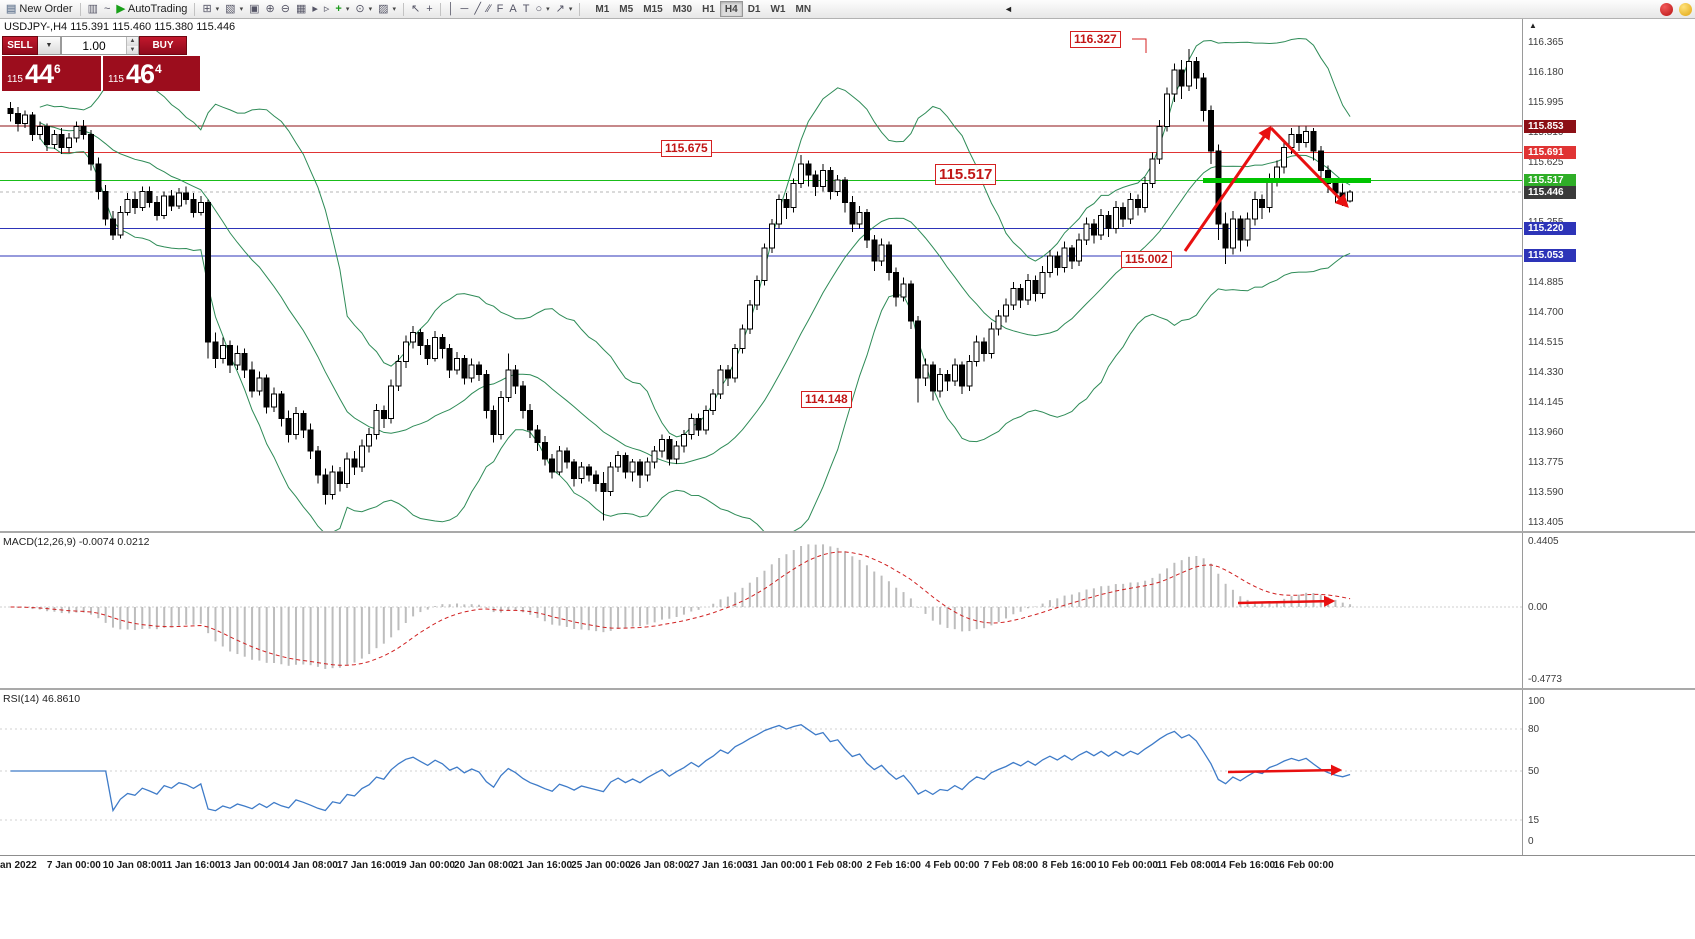 The image size is (1695, 939). Describe the element at coordinates (1309, 167) in the screenshot. I see `trend-arrow` at that location.